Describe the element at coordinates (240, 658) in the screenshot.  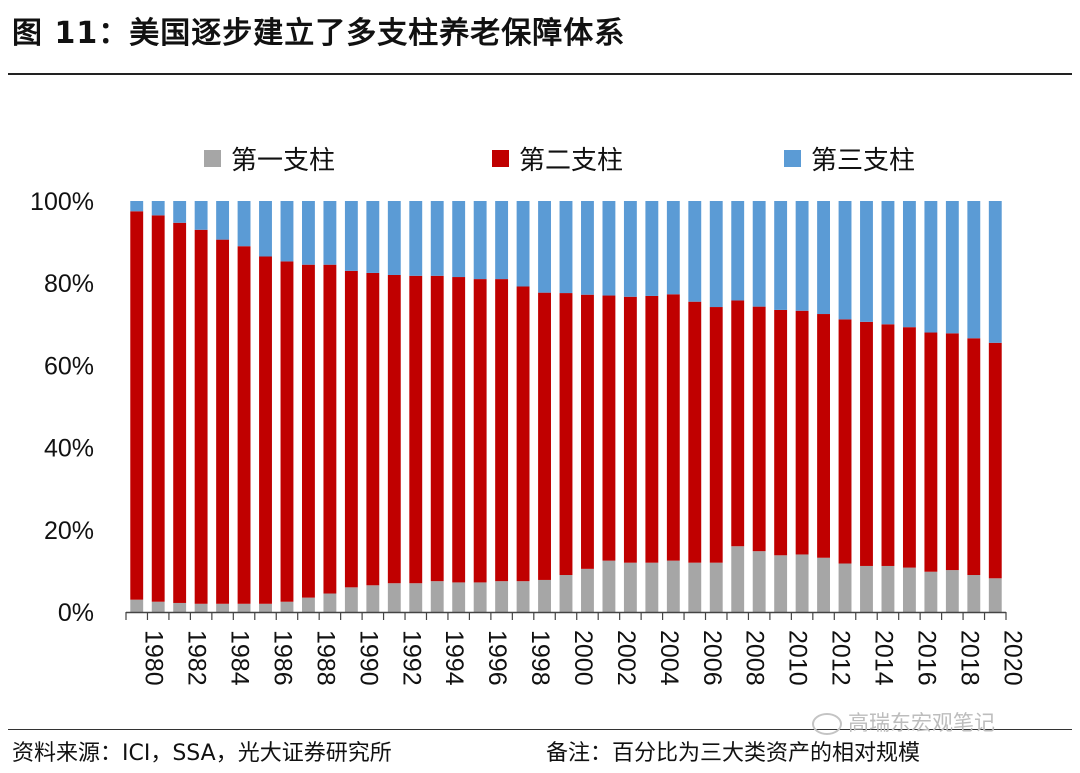
I see `x-tick-label: 1984` at that location.